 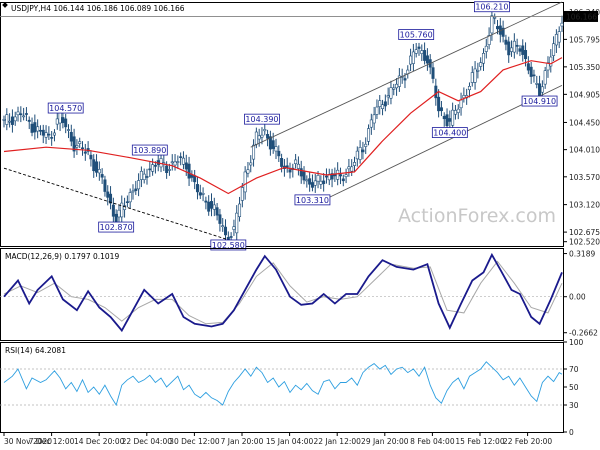 I want to click on current-price-box, so click(x=581, y=16).